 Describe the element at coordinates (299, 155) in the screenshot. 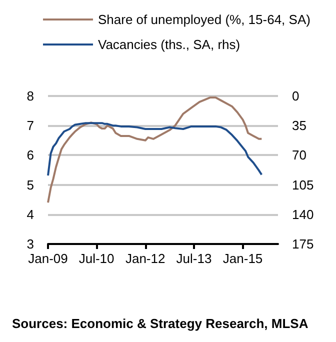

I see `y2-tick-label: 70` at that location.